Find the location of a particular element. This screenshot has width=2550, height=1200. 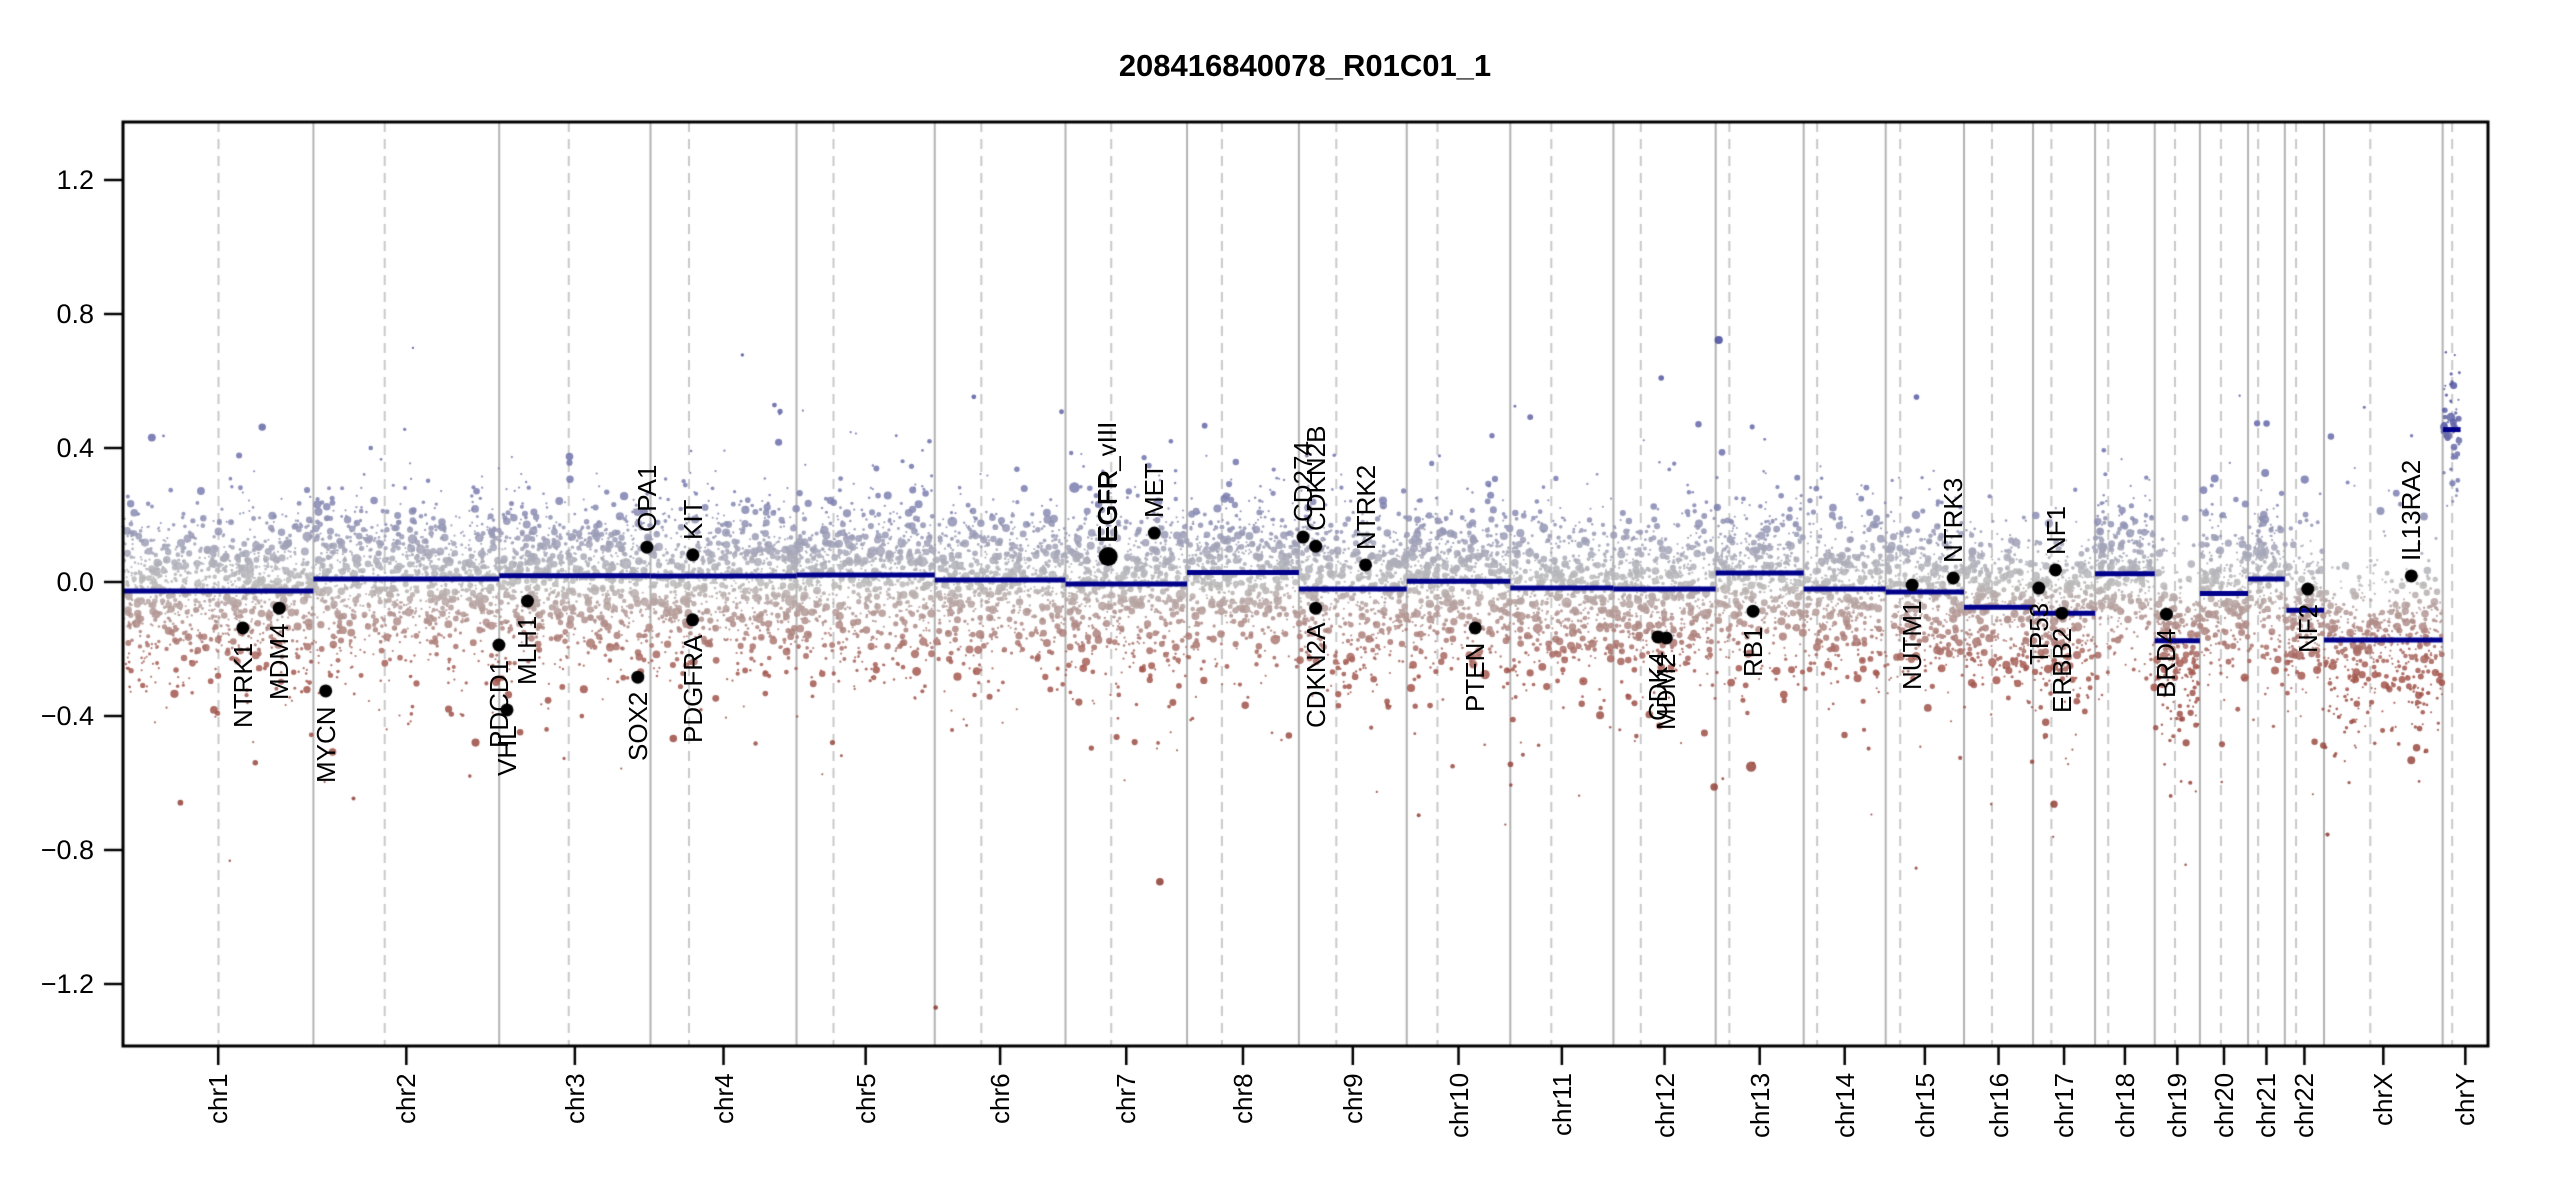

gene-label: ERBB2 is located at coordinates (2061, 670).